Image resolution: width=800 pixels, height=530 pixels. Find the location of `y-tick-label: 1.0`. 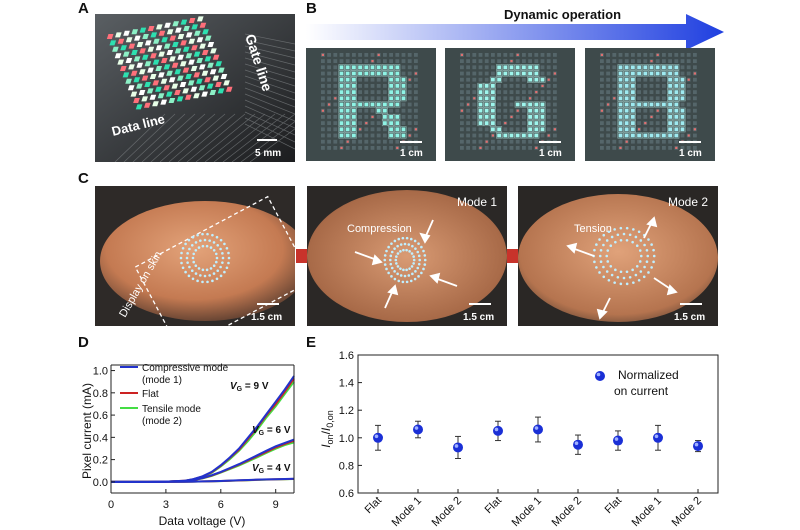

y-tick-label: 1.0 is located at coordinates (100, 372).